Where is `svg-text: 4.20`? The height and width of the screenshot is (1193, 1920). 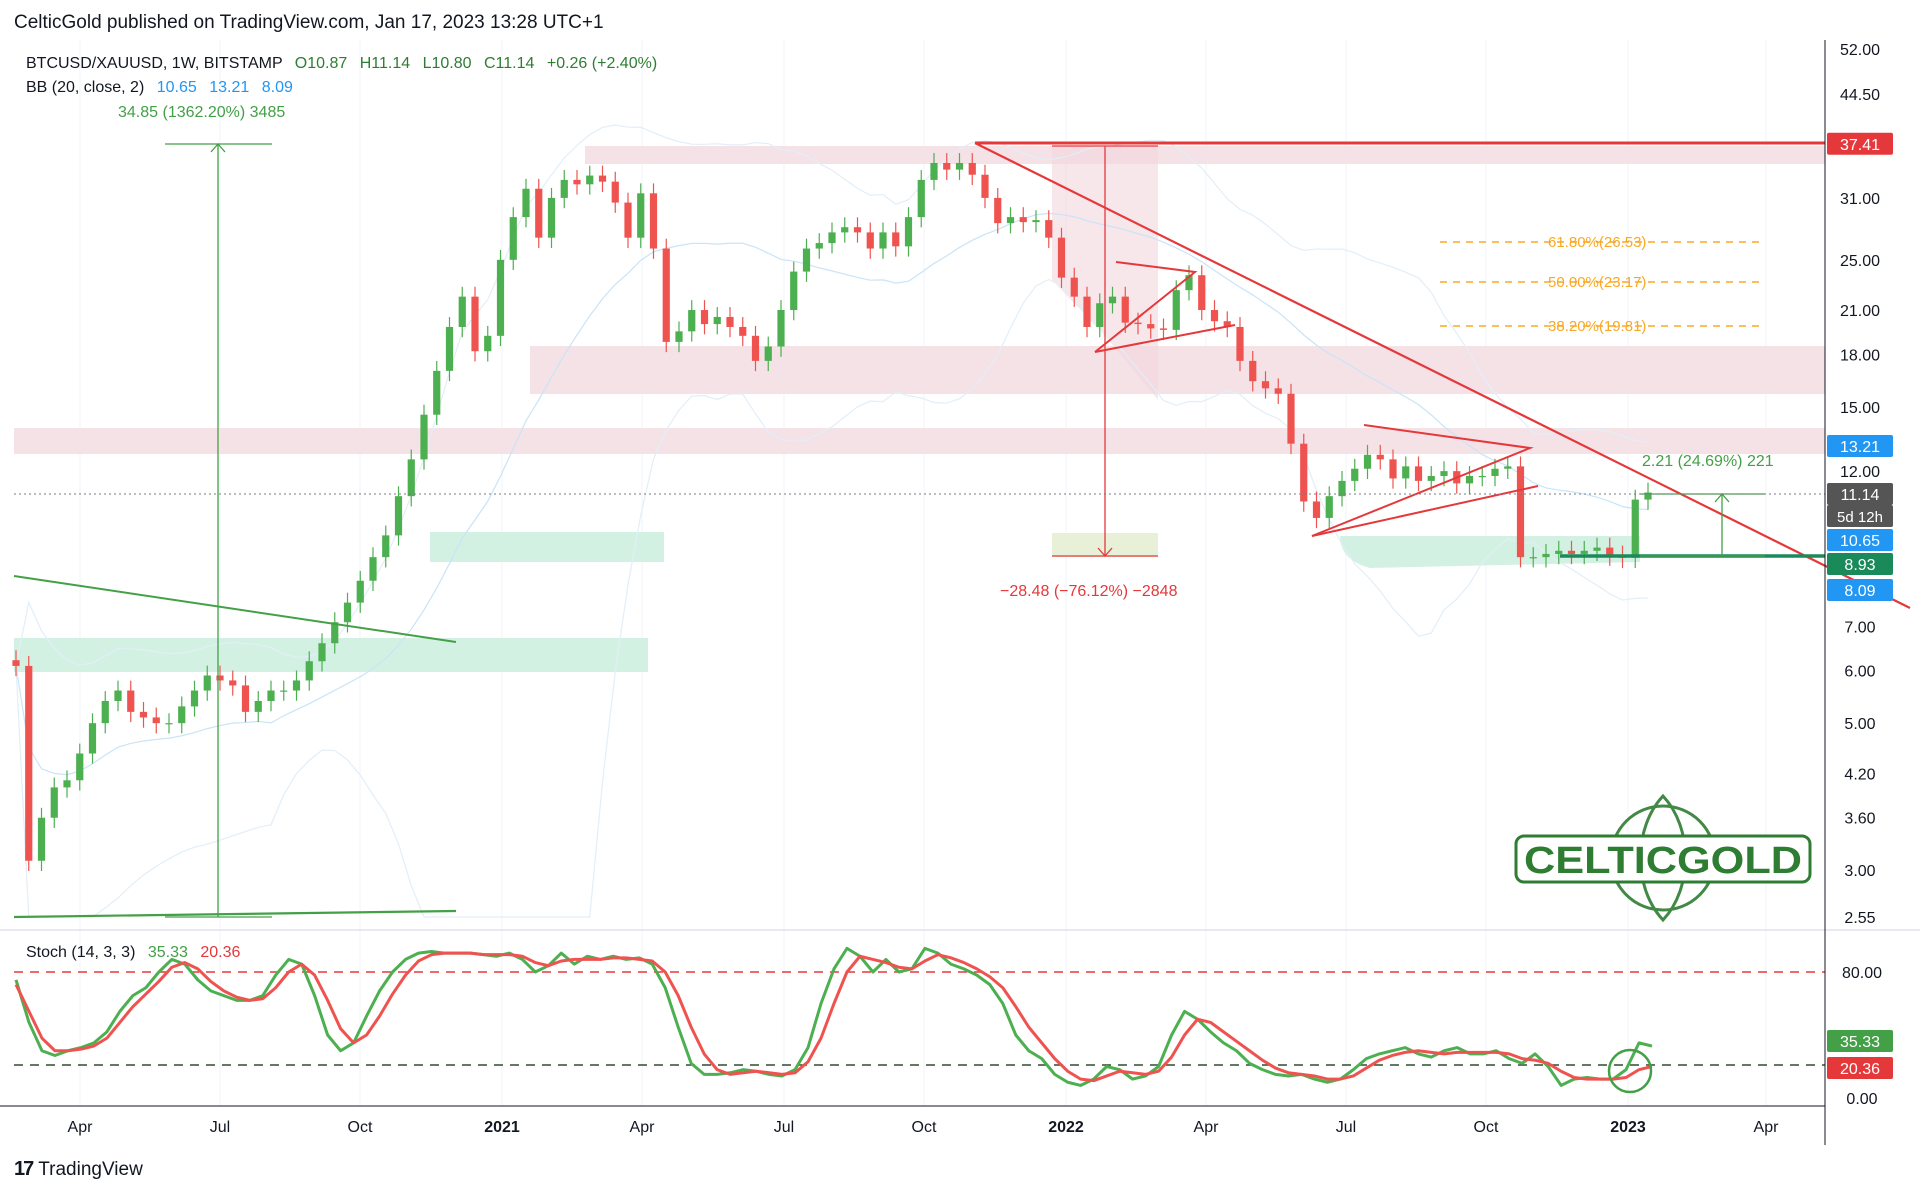 svg-text: 4.20 is located at coordinates (1859, 774).